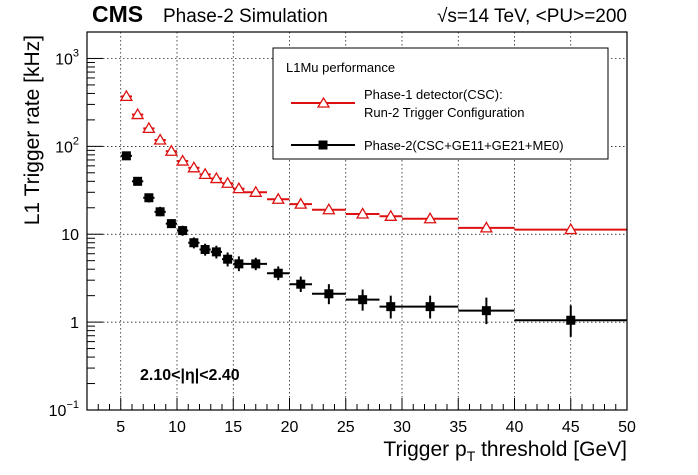  Describe the element at coordinates (458, 427) in the screenshot. I see `x-tick-label: 35` at that location.